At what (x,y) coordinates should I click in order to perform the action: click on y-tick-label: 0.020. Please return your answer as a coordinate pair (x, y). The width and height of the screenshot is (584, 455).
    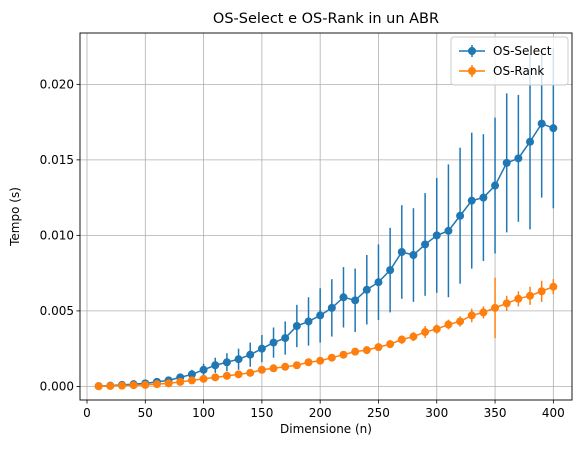
    Looking at the image, I should click on (57, 84).